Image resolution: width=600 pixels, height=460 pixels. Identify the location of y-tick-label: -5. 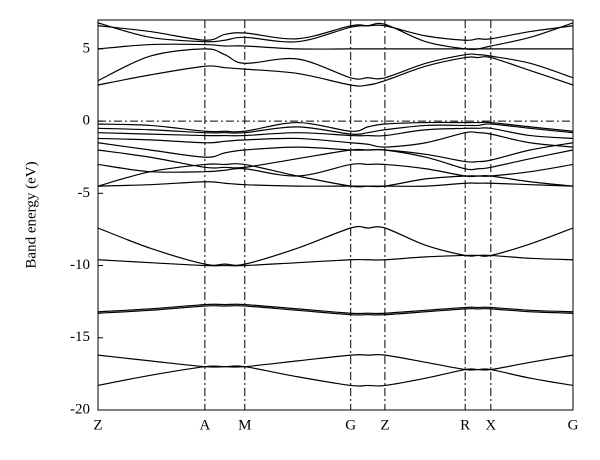
(84, 193).